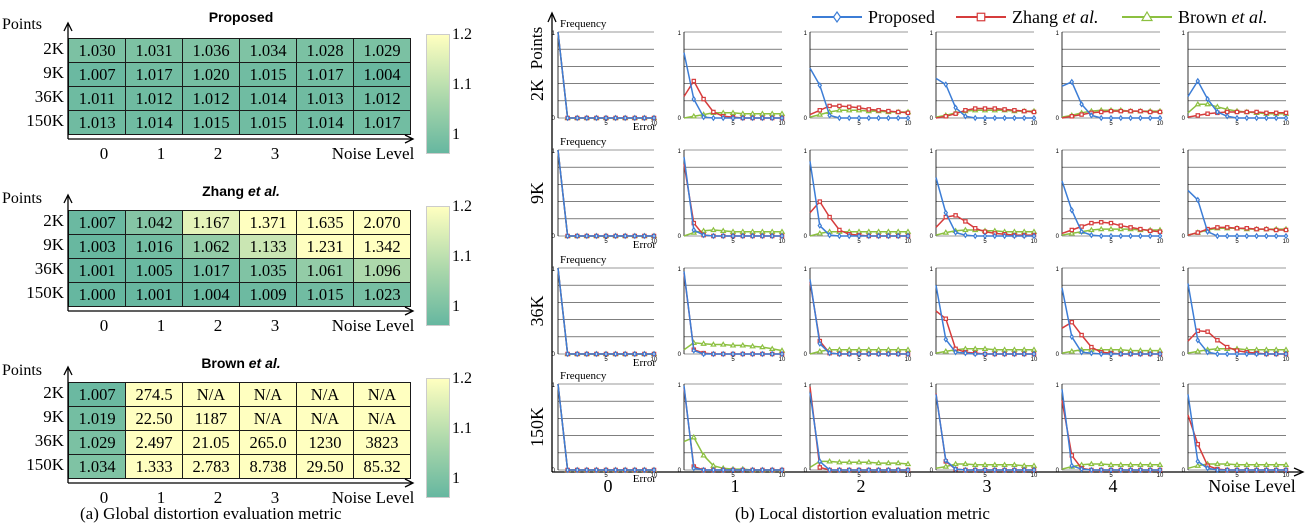  I want to click on heatmap-x-tick: Noise Level, so click(373, 153).